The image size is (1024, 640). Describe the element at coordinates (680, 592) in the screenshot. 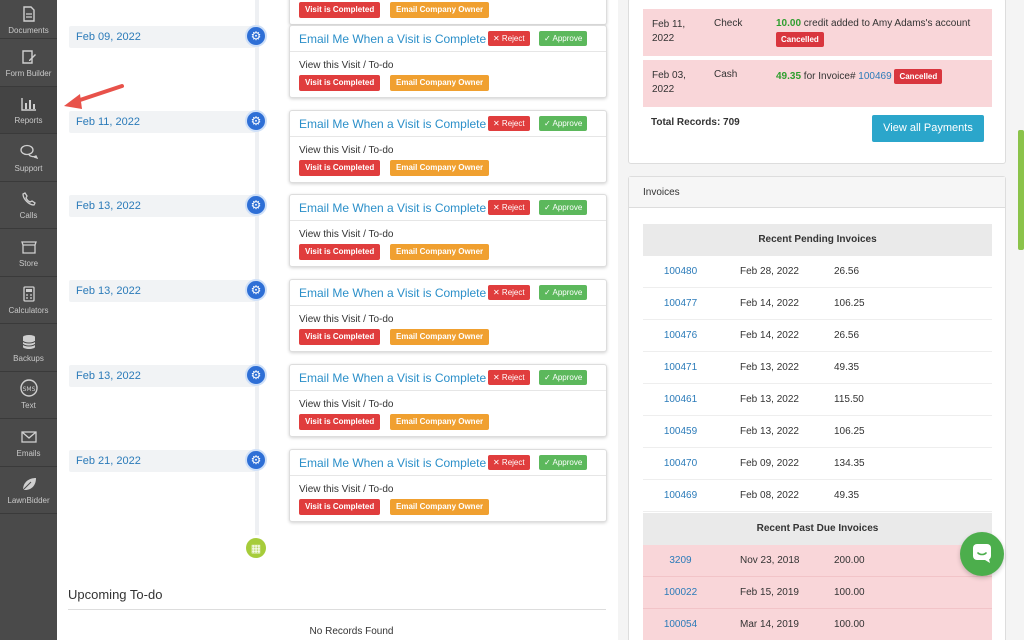

I see `invoice-number-link: 100022` at that location.